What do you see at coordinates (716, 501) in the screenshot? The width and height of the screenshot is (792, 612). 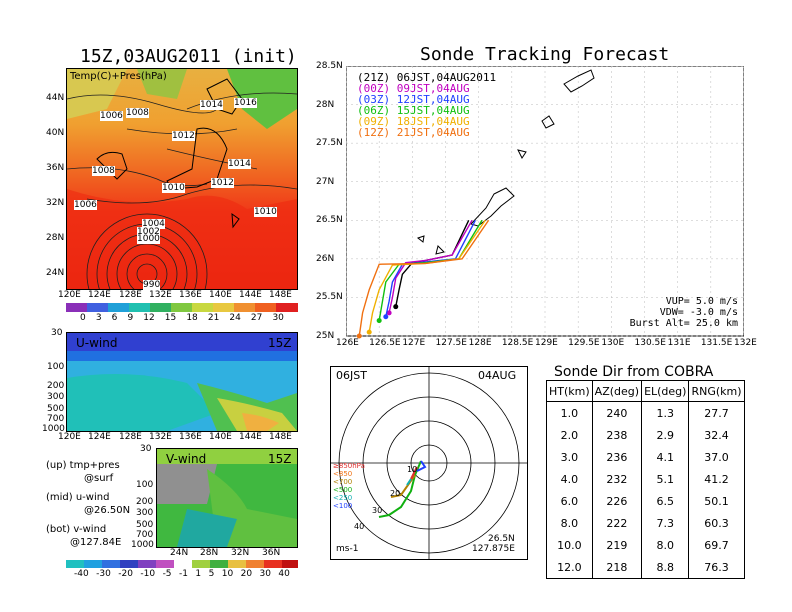 I see `table-cell: 50.1` at bounding box center [716, 501].